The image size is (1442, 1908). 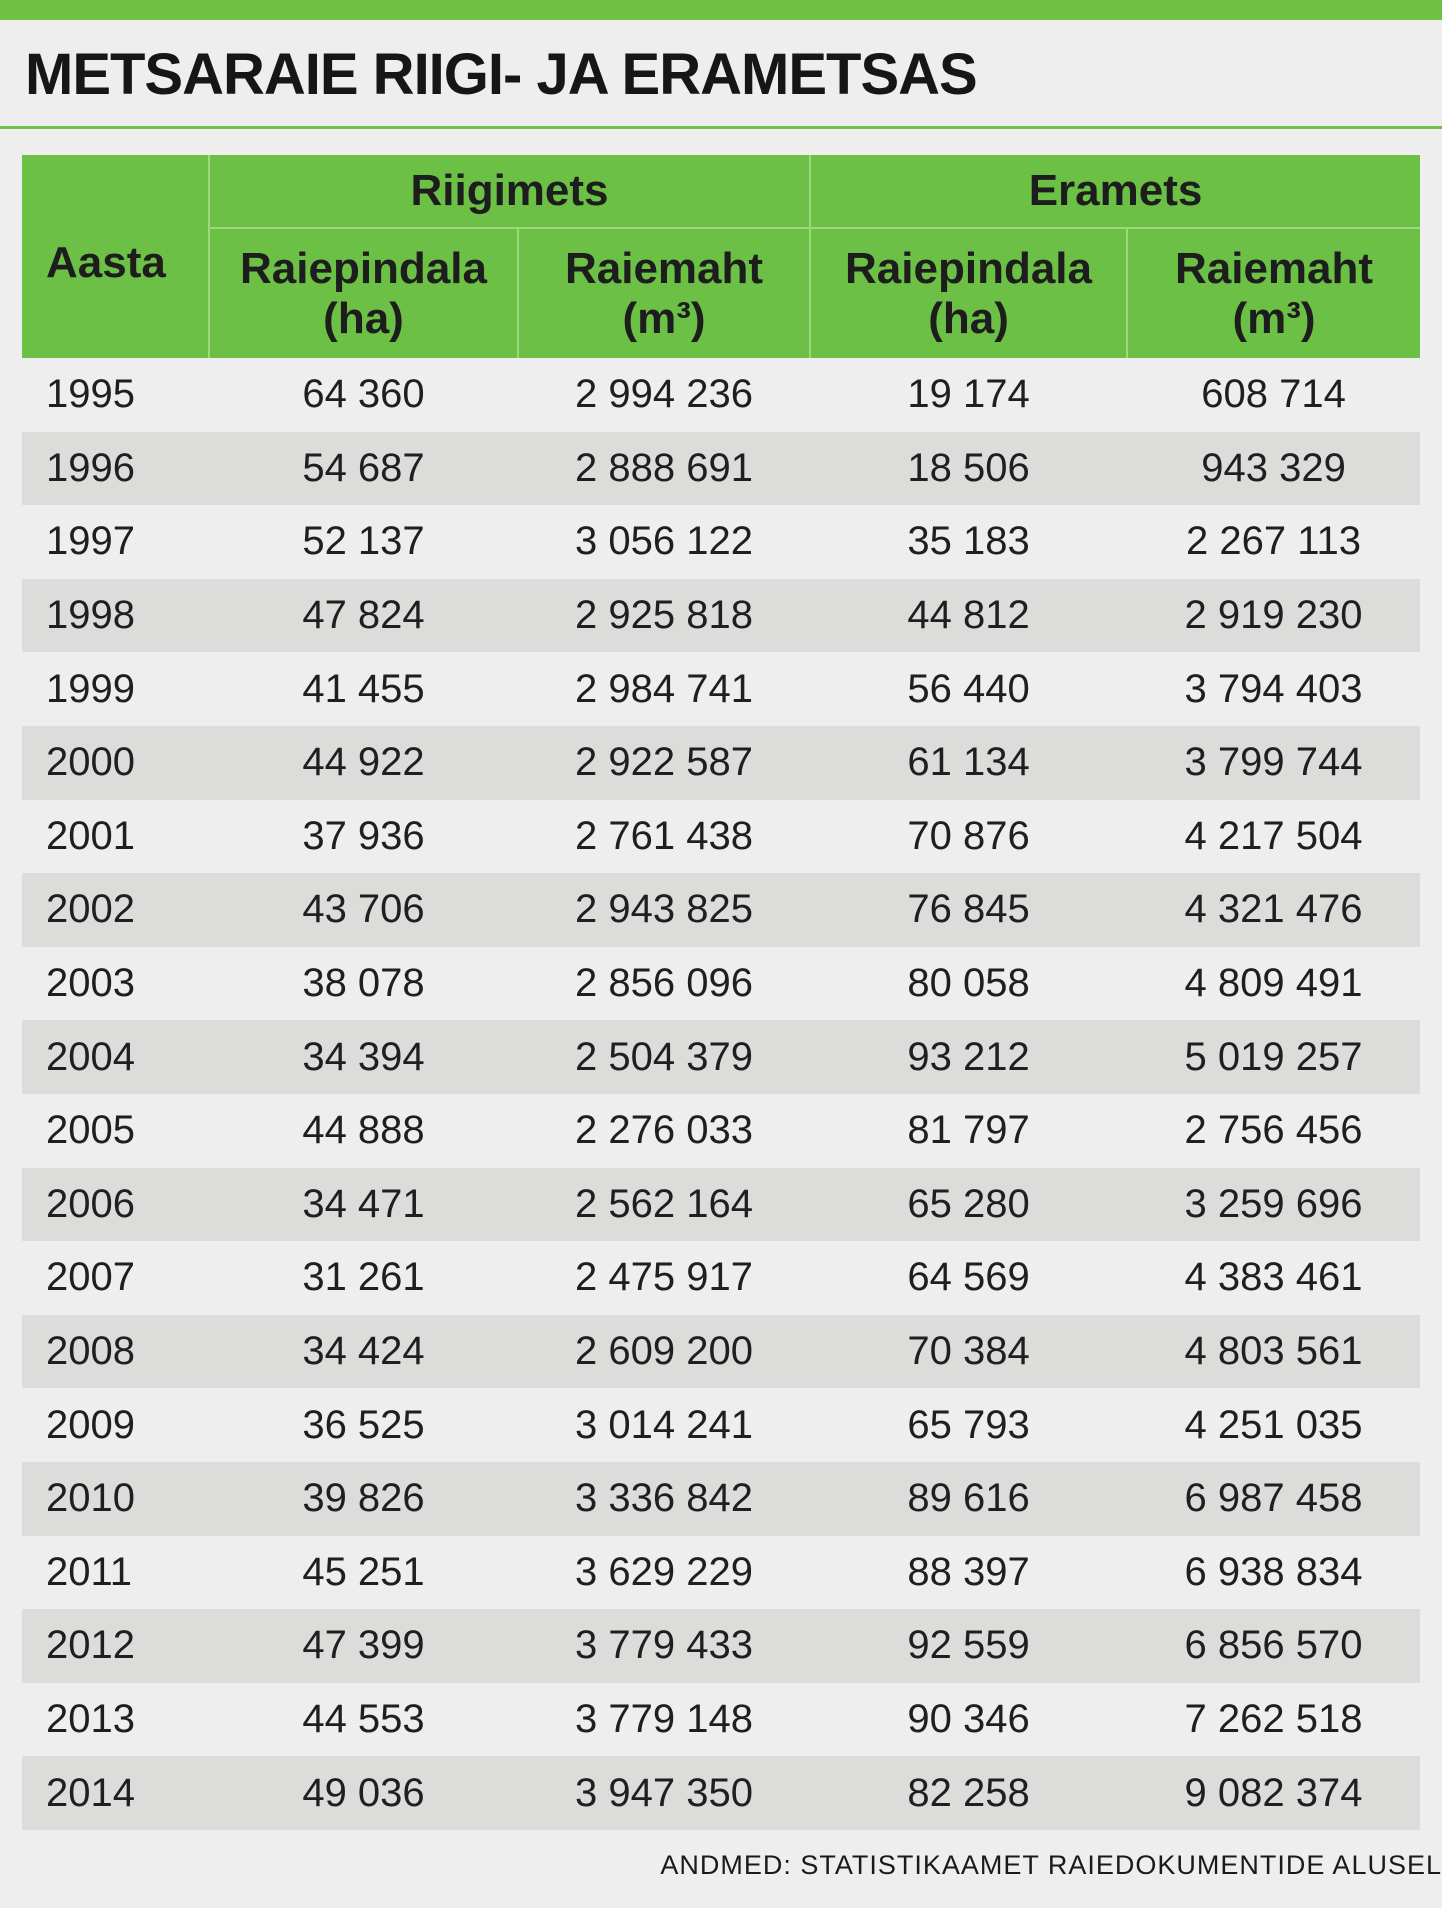 I want to click on state-volume-cell: 2 761 438, so click(x=664, y=836).